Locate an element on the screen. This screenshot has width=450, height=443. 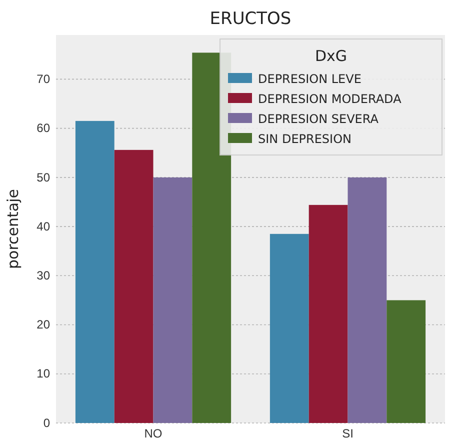
legend-label: DEPRESION MODERADA is located at coordinates (330, 99).